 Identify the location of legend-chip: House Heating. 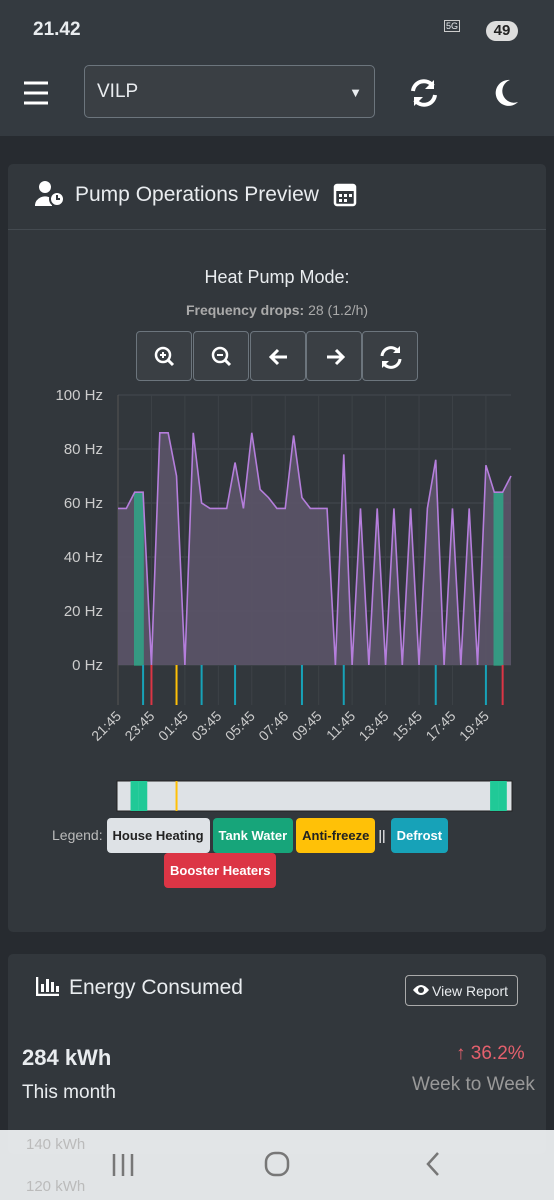
(158, 835).